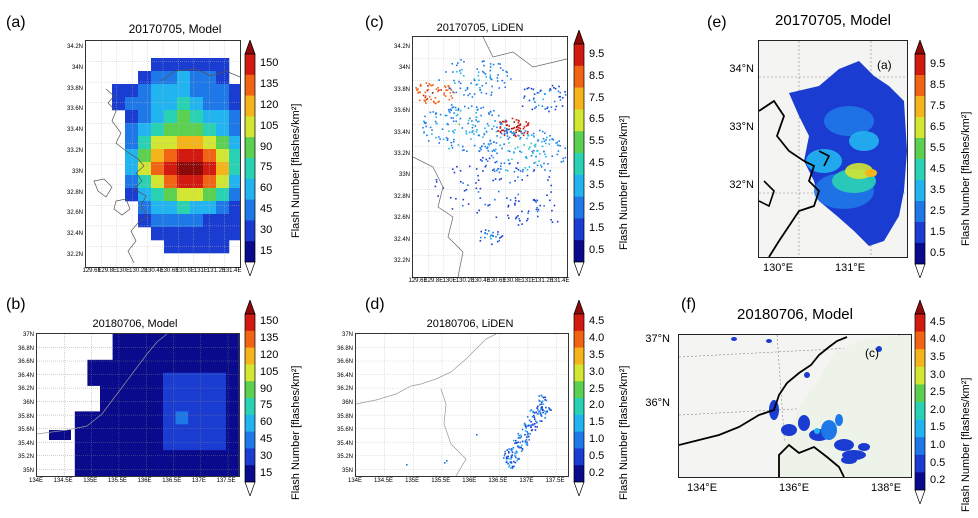 The width and height of the screenshot is (978, 518). What do you see at coordinates (938, 374) in the screenshot?
I see `colorbar-tick-label: 3.0` at bounding box center [938, 374].